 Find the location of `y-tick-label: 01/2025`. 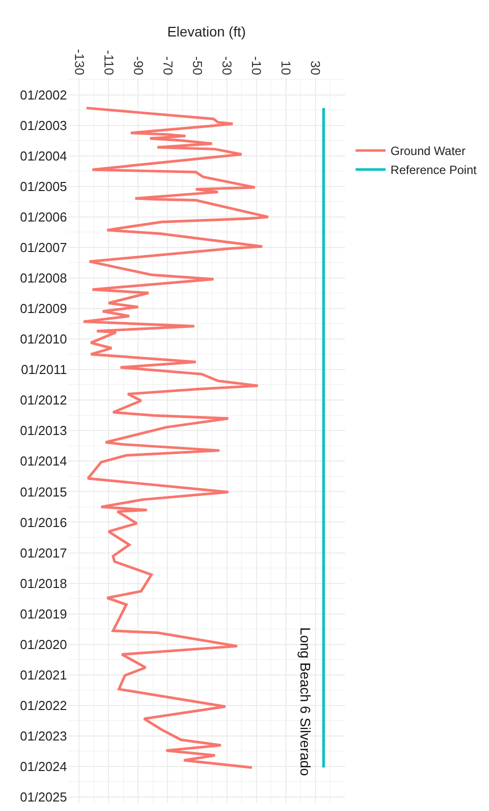

y-tick-label: 01/2025 is located at coordinates (43, 797).